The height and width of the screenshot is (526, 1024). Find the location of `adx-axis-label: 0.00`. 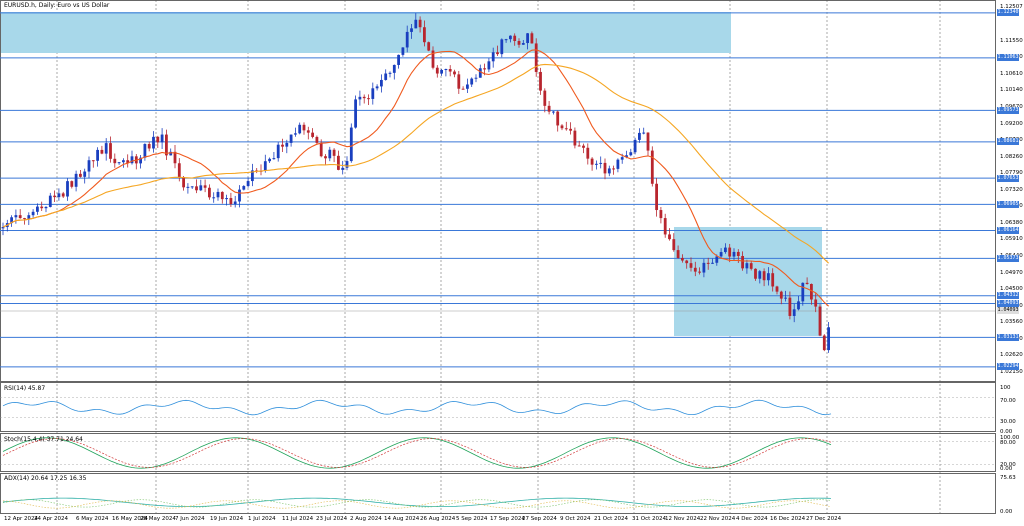

adx-axis-label: 0.00 is located at coordinates (1006, 512).